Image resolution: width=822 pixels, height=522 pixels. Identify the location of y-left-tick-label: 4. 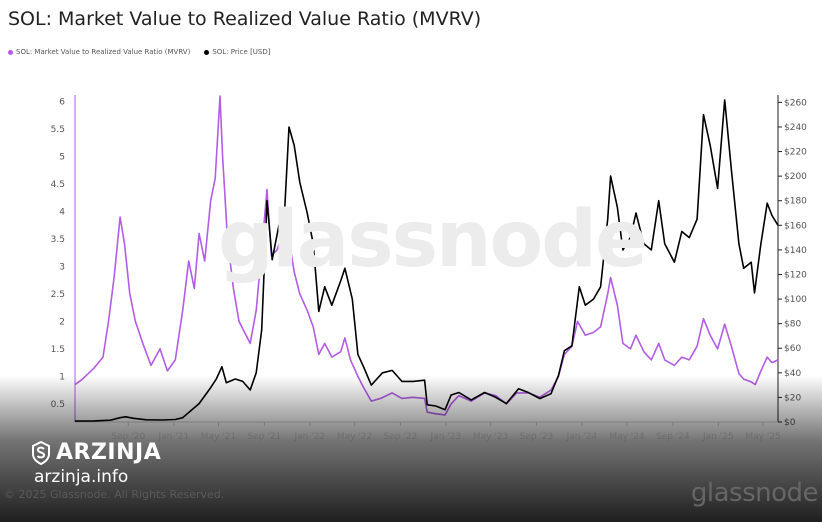
(62, 213).